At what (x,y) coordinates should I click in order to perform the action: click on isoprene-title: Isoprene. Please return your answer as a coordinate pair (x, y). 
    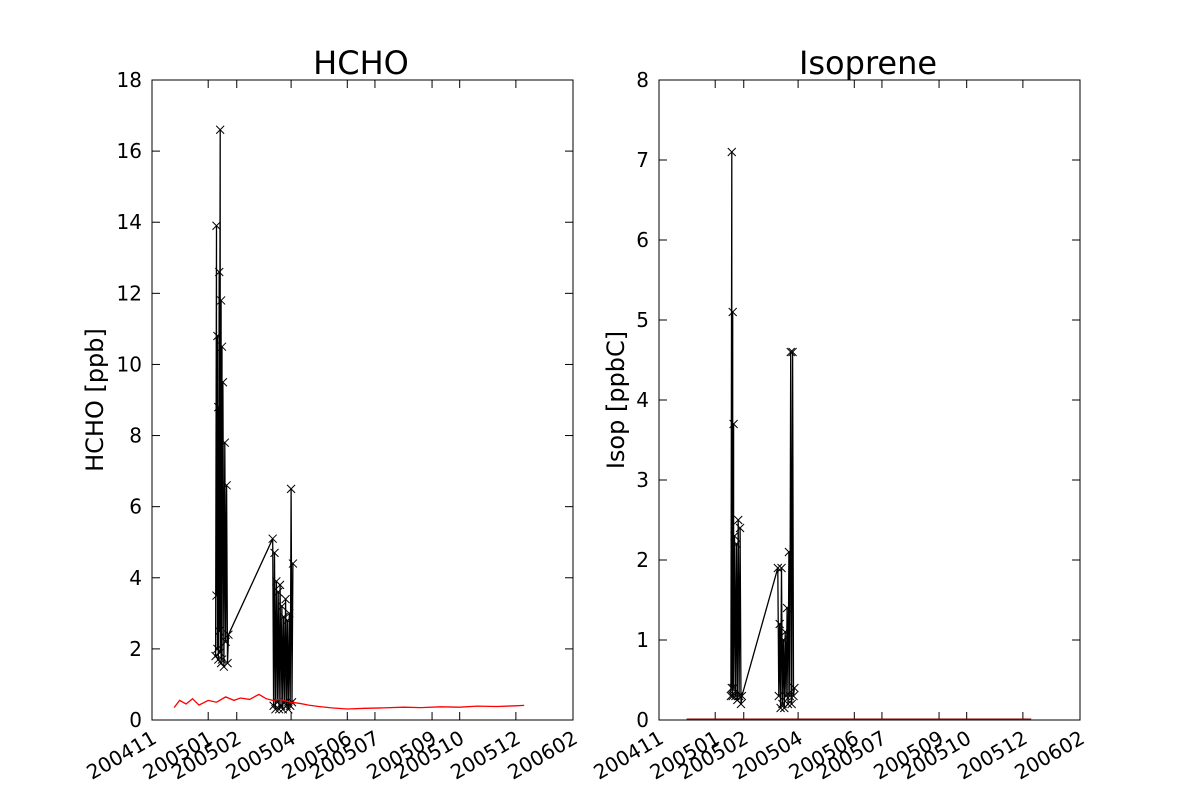
    Looking at the image, I should click on (868, 63).